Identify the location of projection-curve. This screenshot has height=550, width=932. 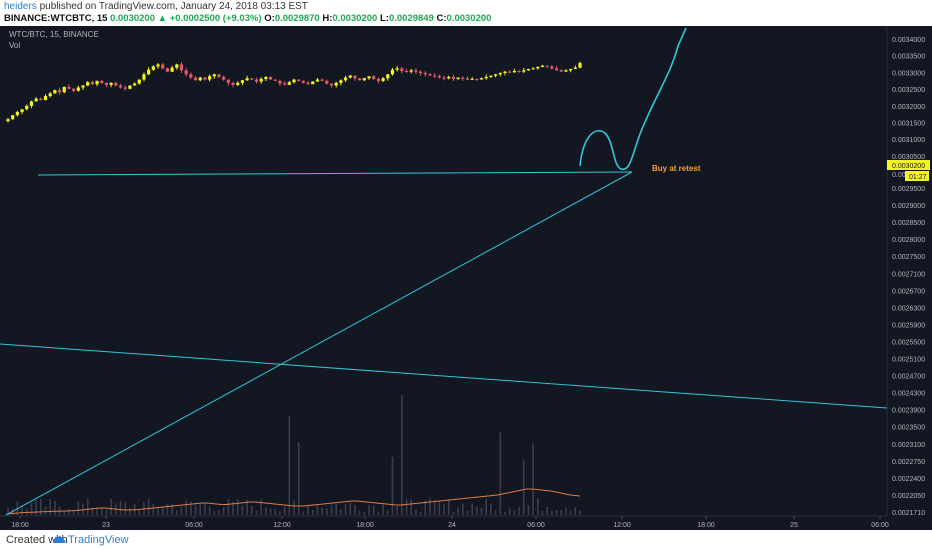
(633, 99).